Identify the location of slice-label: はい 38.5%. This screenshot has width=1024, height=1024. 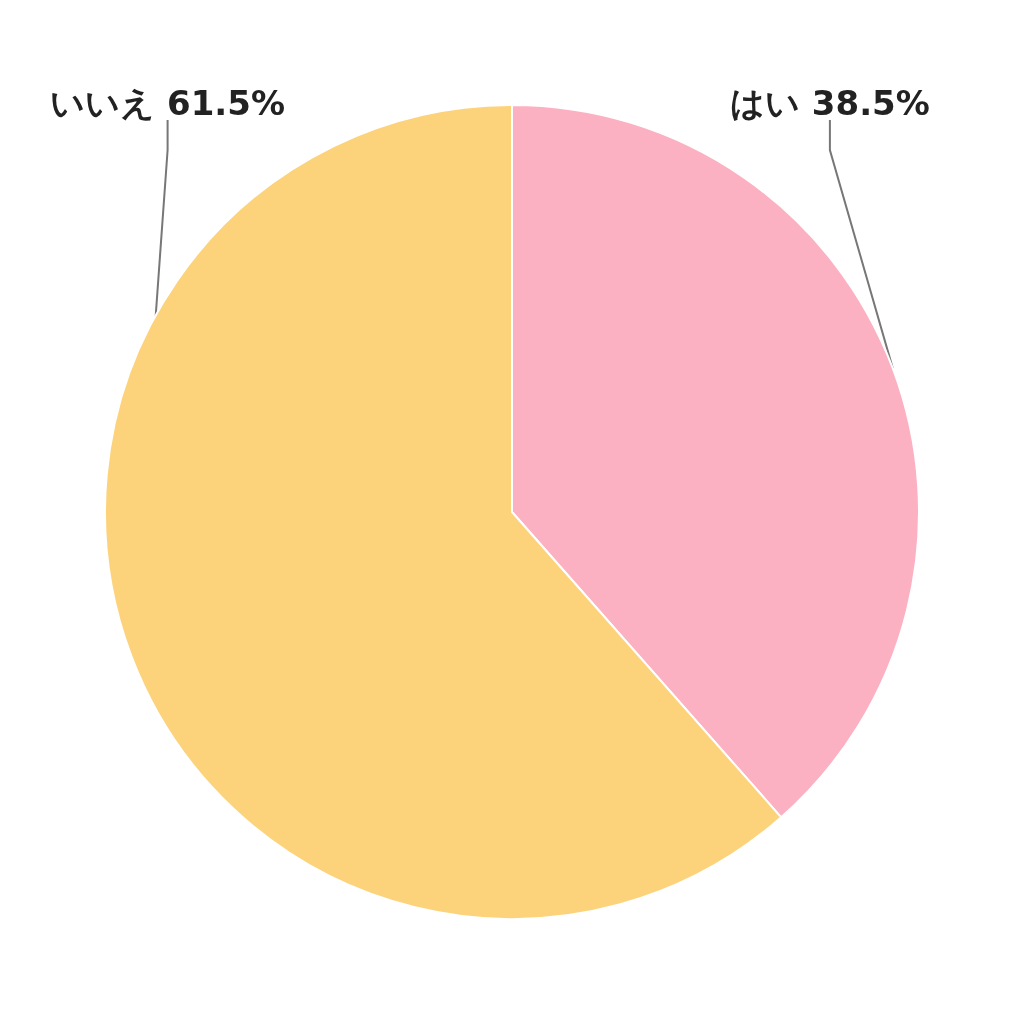
(830, 103).